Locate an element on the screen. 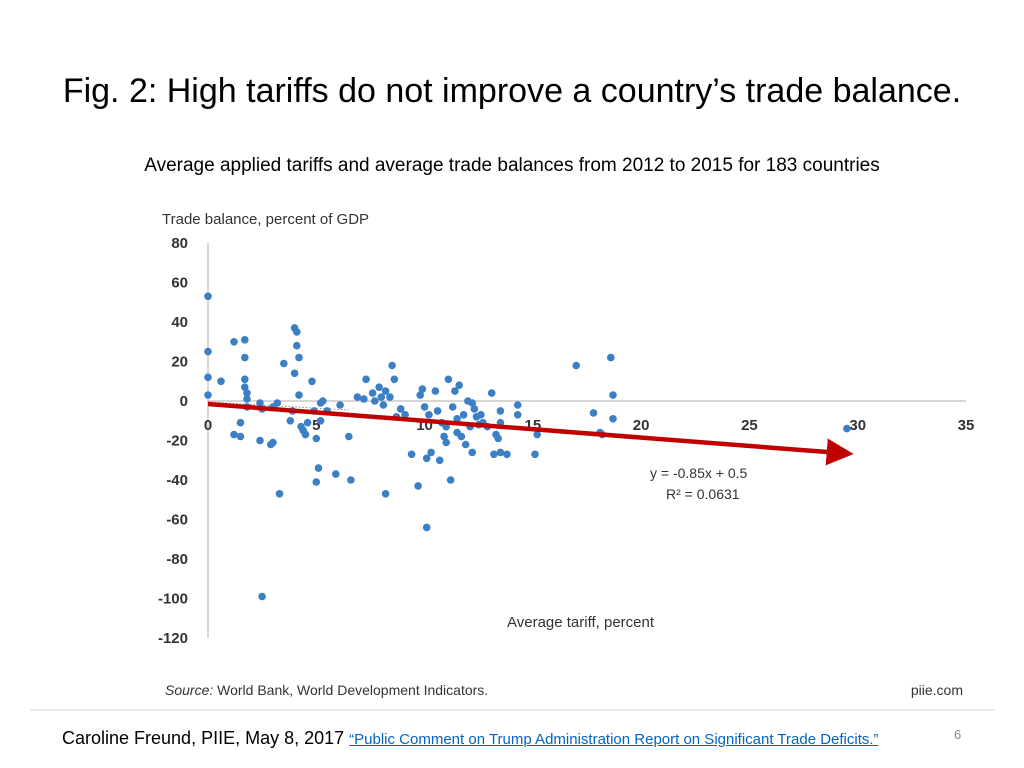 This screenshot has width=1024, height=768. regression-equation: y = -0.85x + 0.5 is located at coordinates (698, 473).